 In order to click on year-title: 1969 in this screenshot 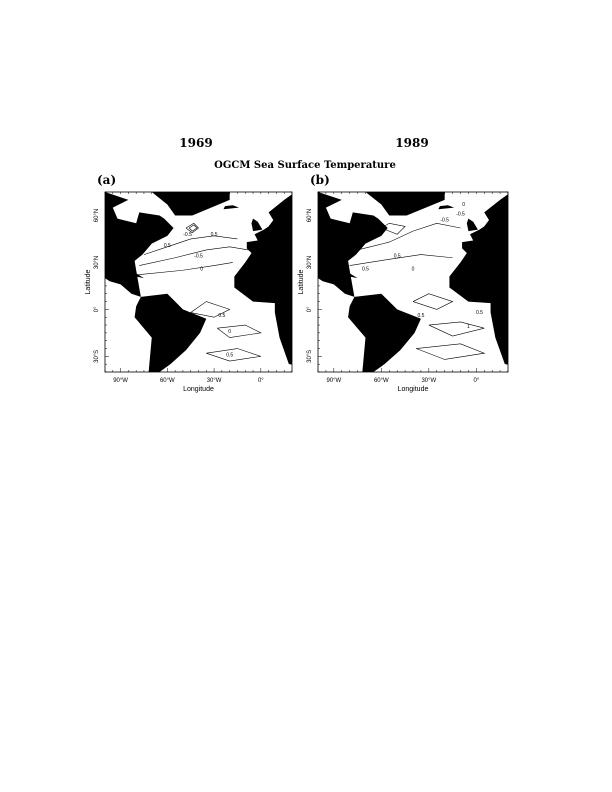, I will do `click(195, 143)`.